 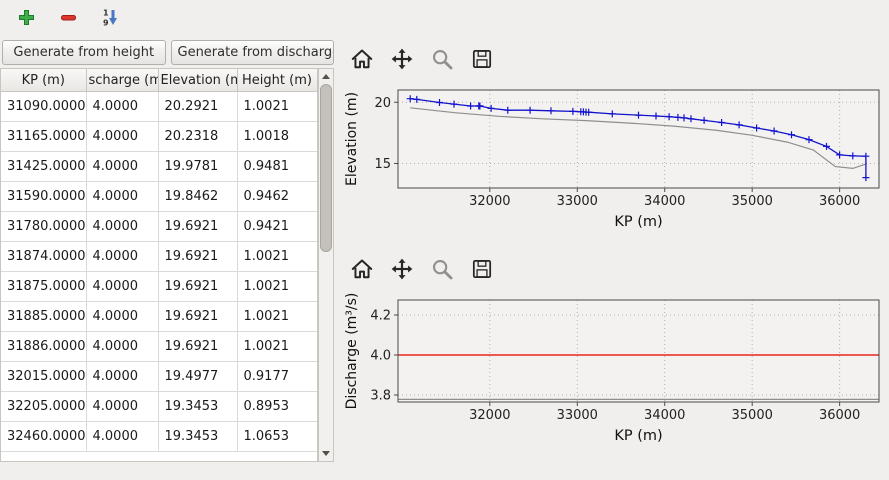 I want to click on table-row: 31875.0000 4.0000 19.6921 1.0021, so click(x=159, y=286).